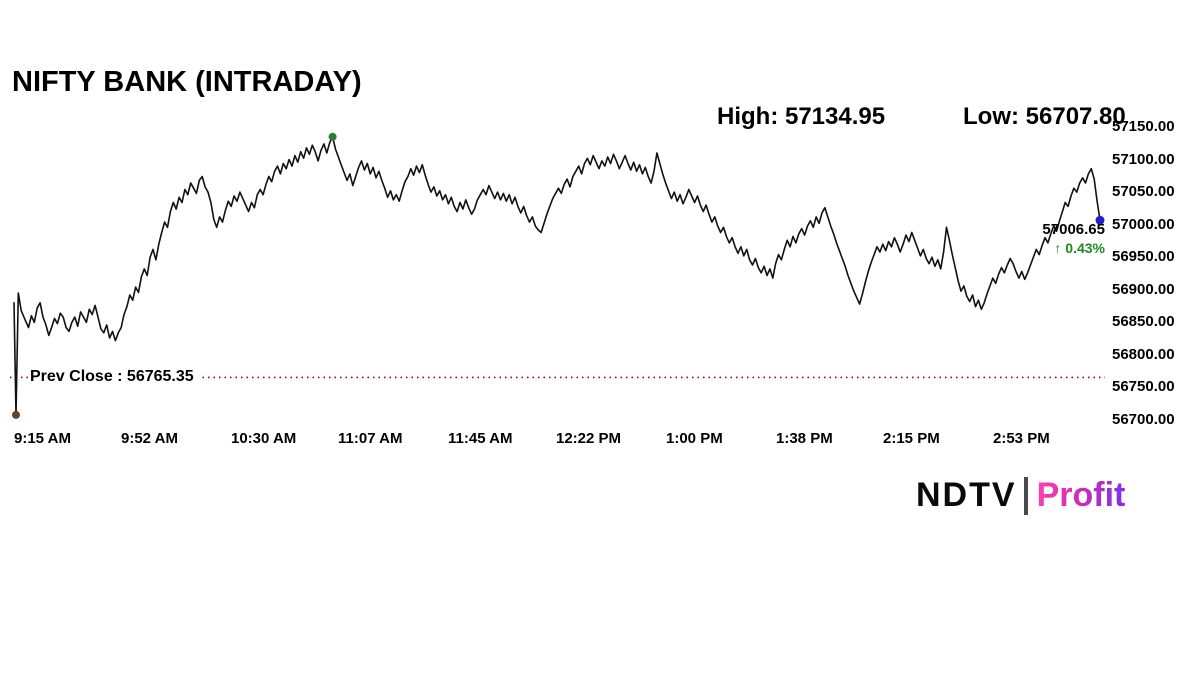 The width and height of the screenshot is (1200, 675). What do you see at coordinates (1143, 354) in the screenshot?
I see `y-axis-label: 56800.00` at bounding box center [1143, 354].